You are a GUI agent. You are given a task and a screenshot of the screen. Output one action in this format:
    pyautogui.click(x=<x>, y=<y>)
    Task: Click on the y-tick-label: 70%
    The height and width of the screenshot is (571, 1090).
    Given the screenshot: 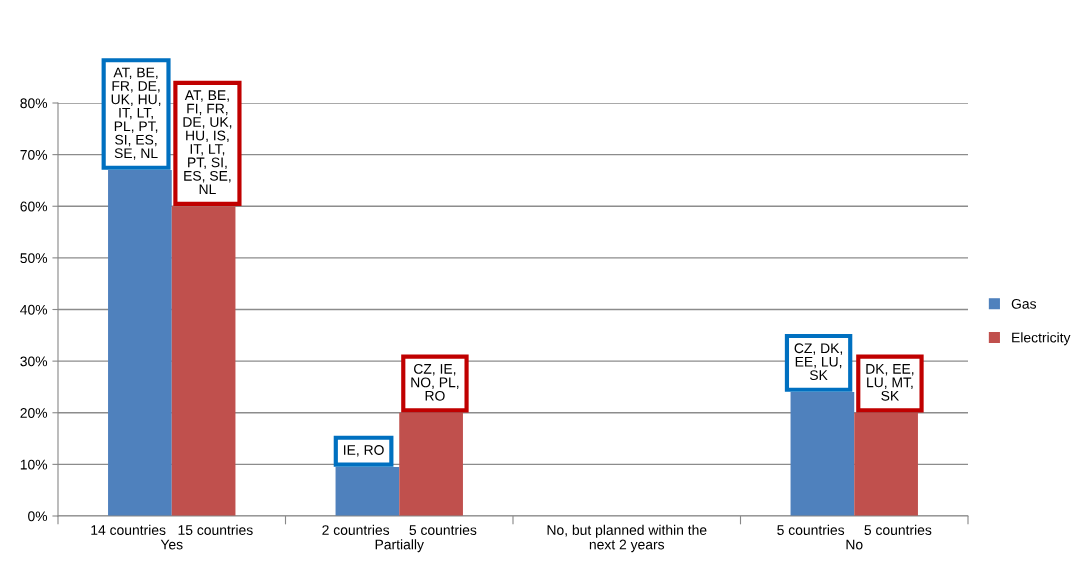 What is the action you would take?
    pyautogui.click(x=34, y=154)
    